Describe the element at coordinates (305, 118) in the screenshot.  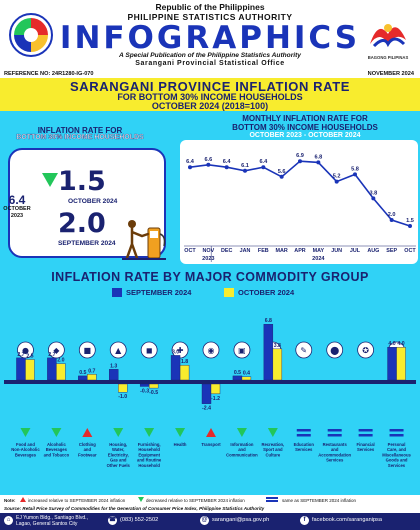
I see `monthly-heading-1: MONTHLY INFLATION RATE FOR` at that location.